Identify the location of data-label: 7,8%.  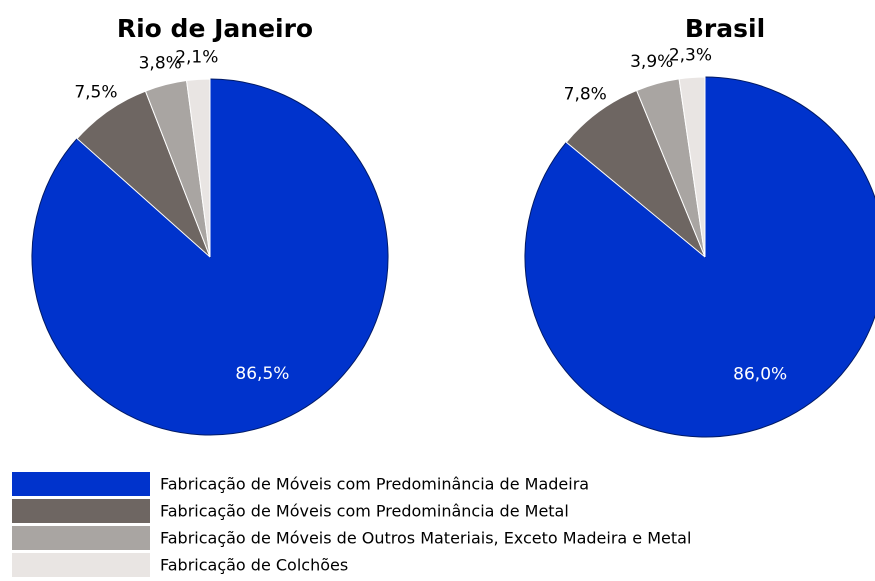
(585, 94).